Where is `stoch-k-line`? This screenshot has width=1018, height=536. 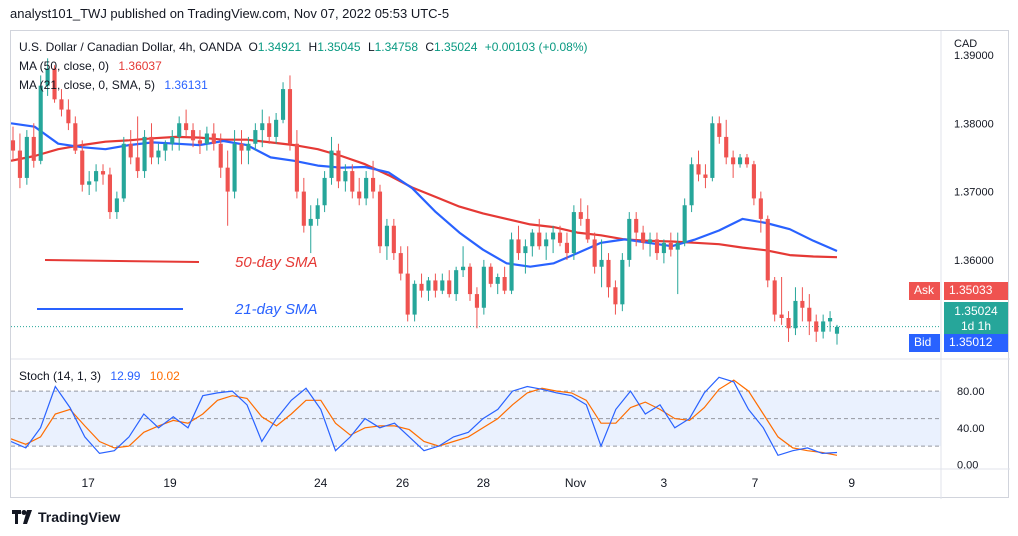
stoch-k-line is located at coordinates (424, 416).